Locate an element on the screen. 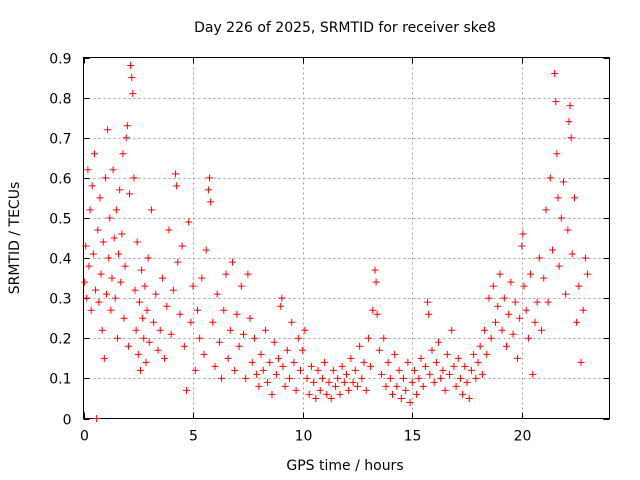  x-axis-label: GPS time / hours is located at coordinates (344, 466).